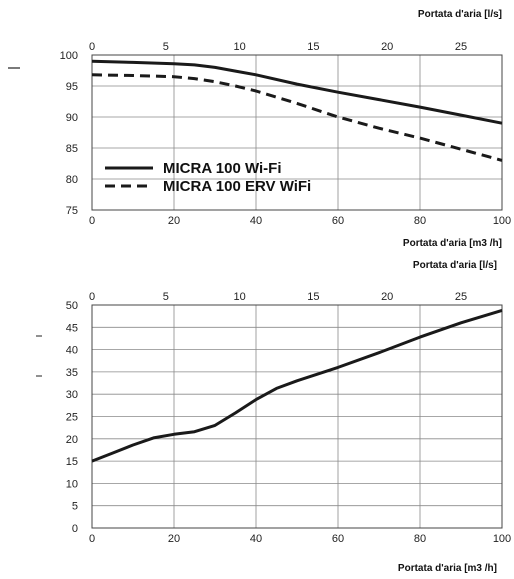  I want to click on legend-entry-label: MICRA 100 ERV WiFi, so click(237, 186).